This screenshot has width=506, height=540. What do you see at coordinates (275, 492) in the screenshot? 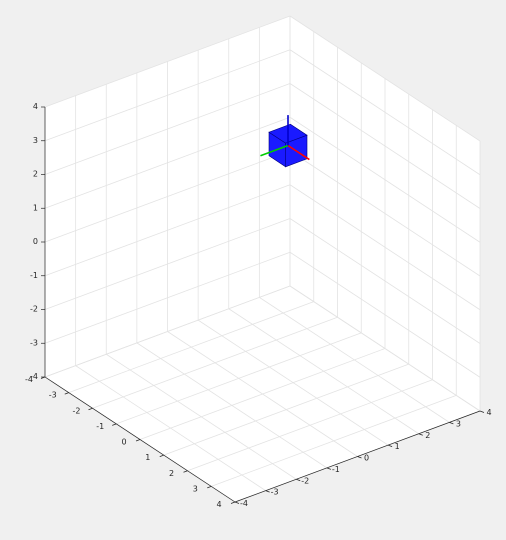
I see `y-tick-label: -3` at bounding box center [275, 492].